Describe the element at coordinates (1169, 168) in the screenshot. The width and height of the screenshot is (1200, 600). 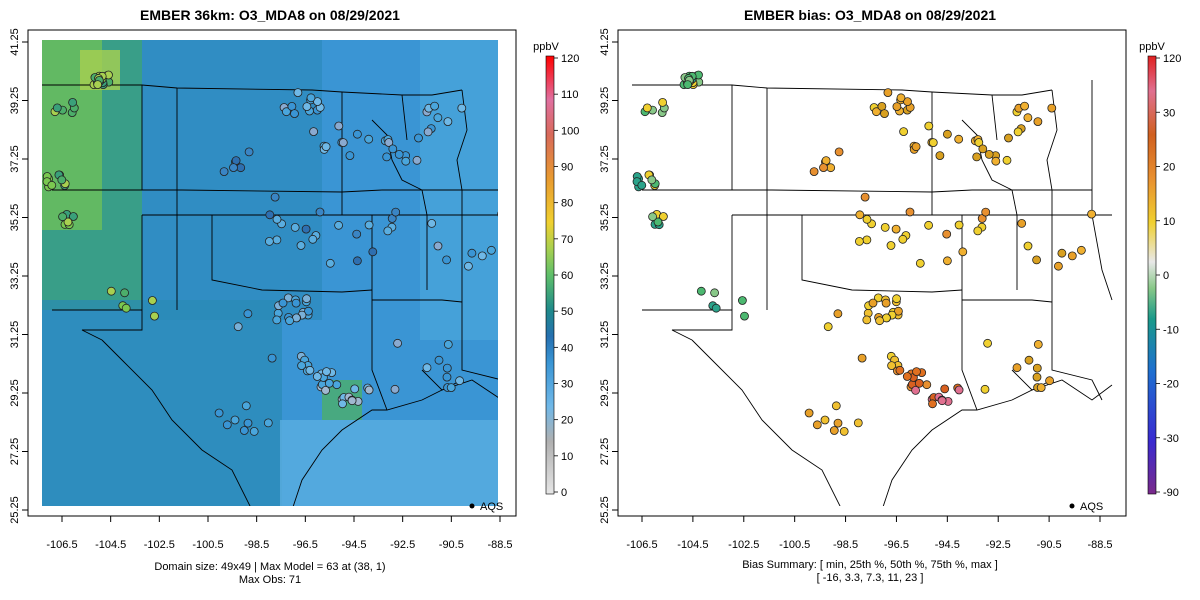
I see `colorbar-tick-label: 20` at that location.